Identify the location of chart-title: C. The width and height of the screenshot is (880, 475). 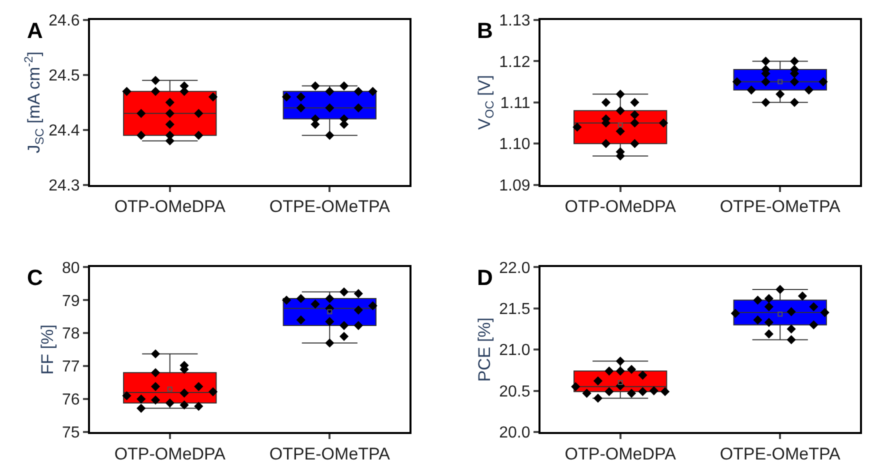
(35, 277).